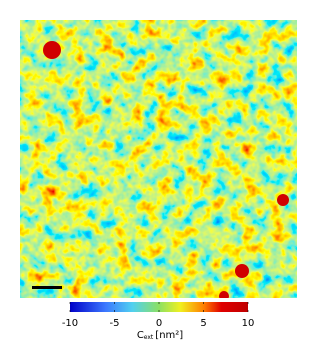  I want to click on colorbar-tick-label: 10, so click(248, 323).